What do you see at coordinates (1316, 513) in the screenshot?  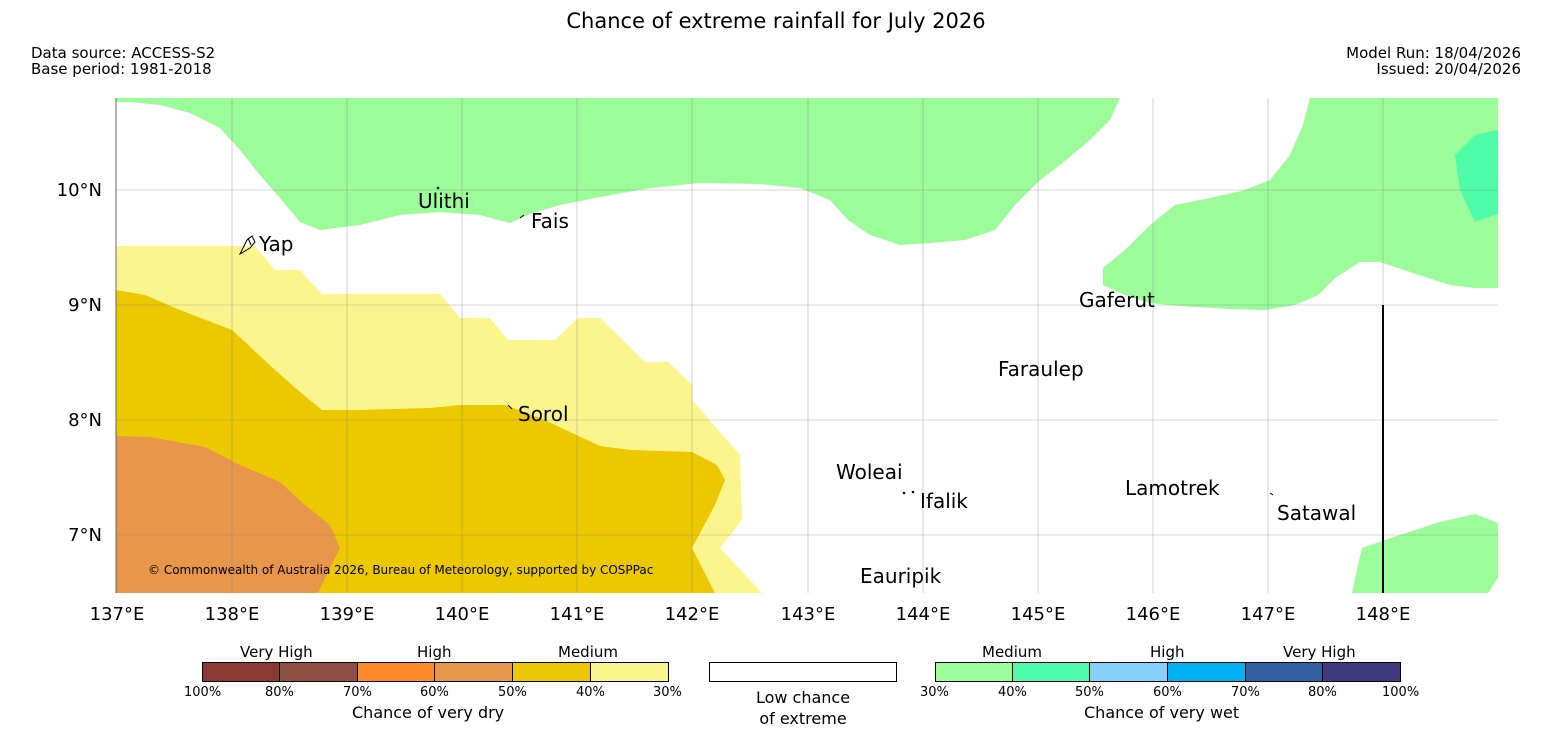 I see `place-satawal: Satawal` at bounding box center [1316, 513].